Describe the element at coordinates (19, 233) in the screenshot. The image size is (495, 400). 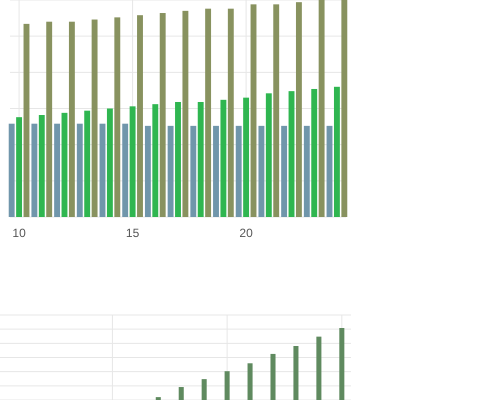
I see `x-tick-label: 10` at that location.